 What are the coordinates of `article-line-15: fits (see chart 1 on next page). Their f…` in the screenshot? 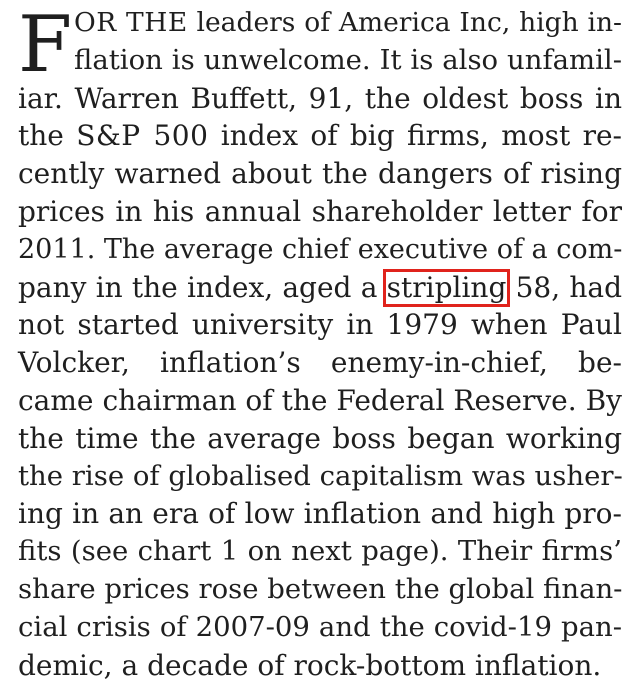 It's located at (320, 551).